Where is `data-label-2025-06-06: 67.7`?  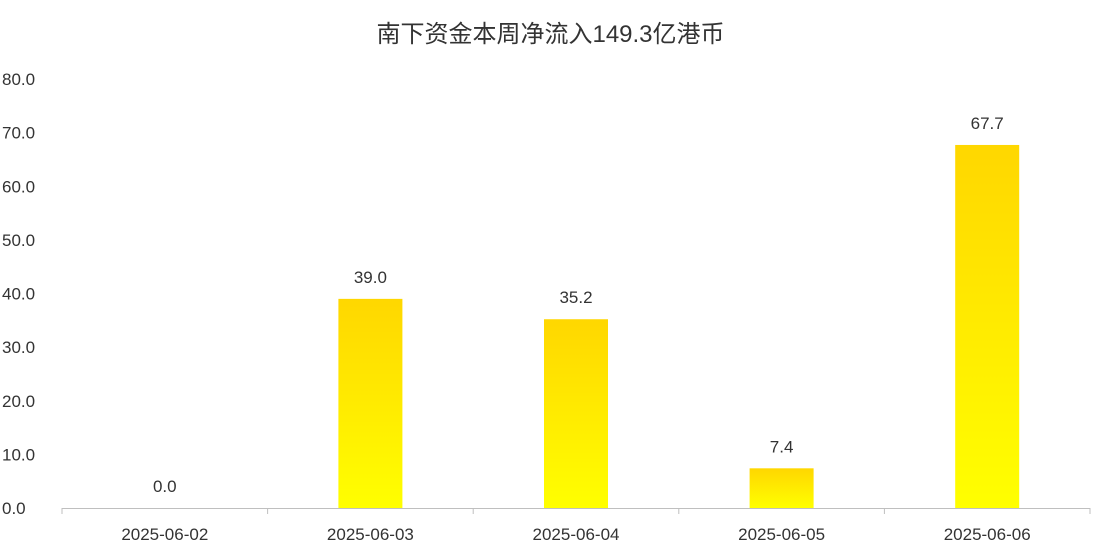
data-label-2025-06-06: 67.7 is located at coordinates (987, 123).